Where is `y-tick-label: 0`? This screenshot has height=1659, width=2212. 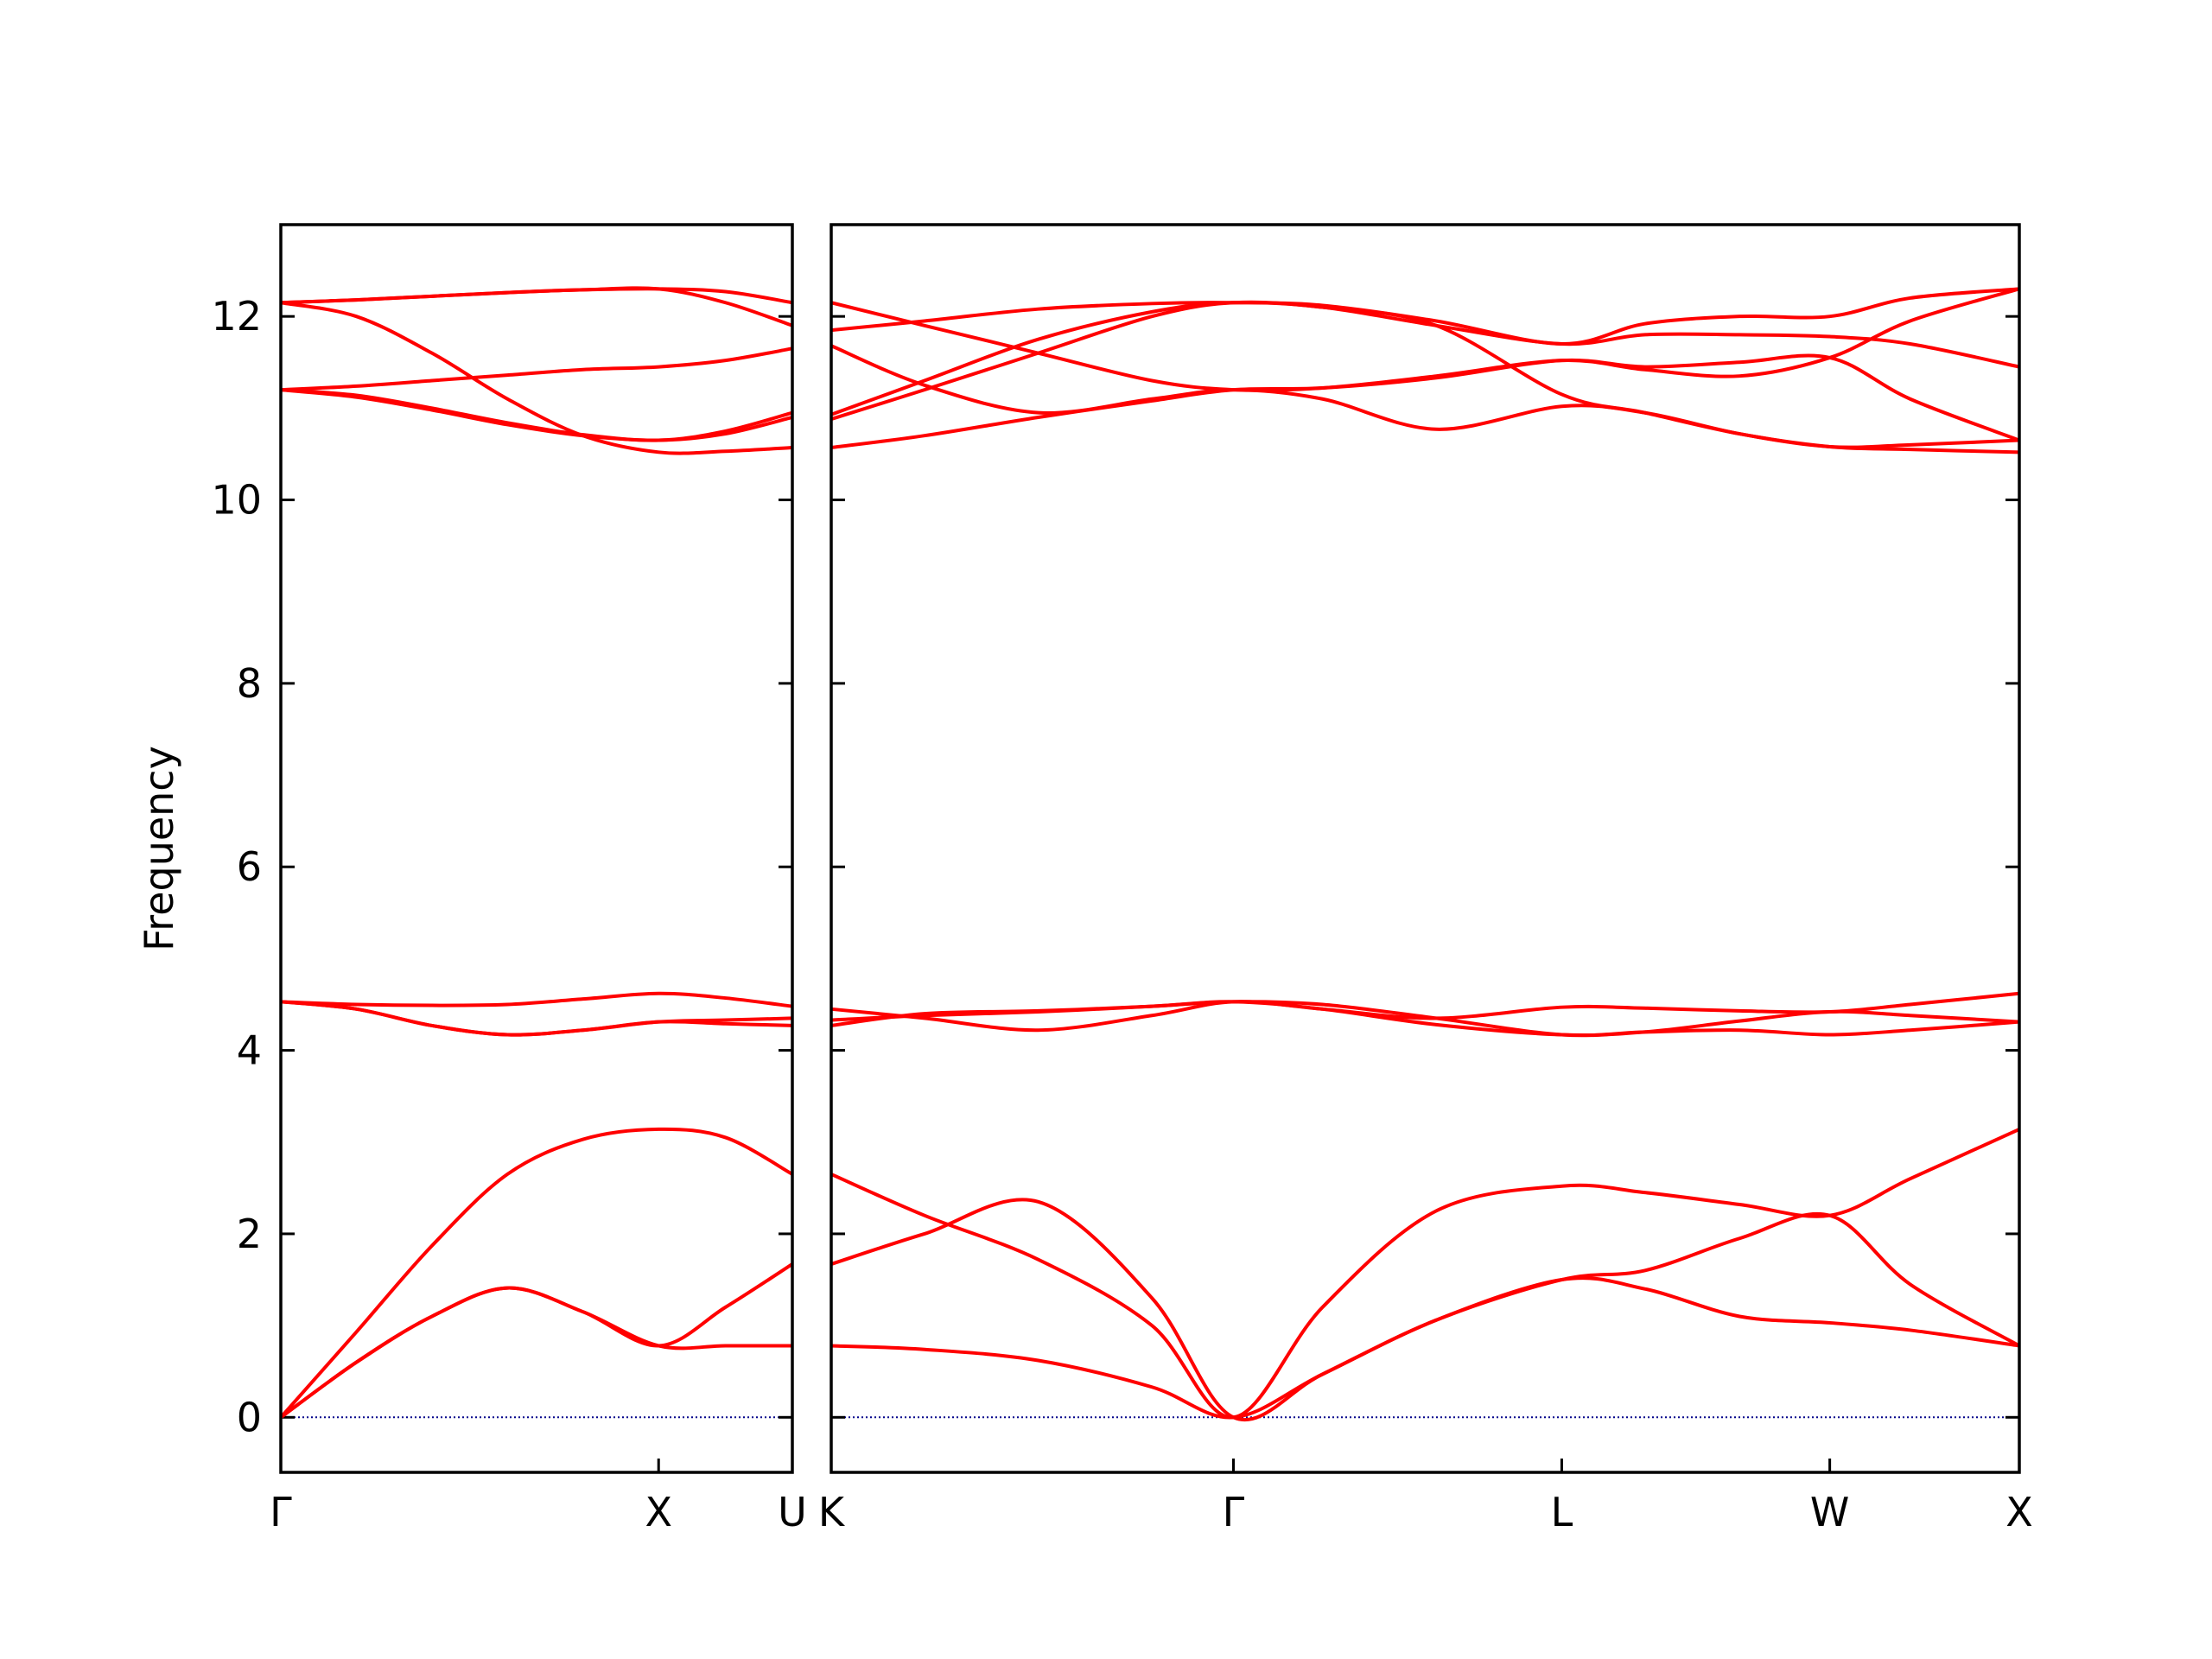
y-tick-label: 0 is located at coordinates (249, 1417).